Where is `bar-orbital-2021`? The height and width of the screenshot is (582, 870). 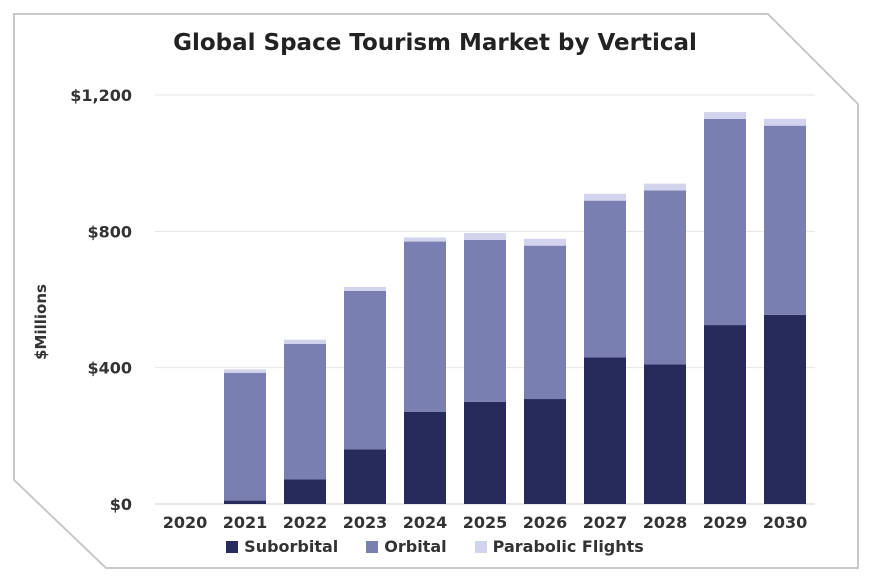 bar-orbital-2021 is located at coordinates (245, 436).